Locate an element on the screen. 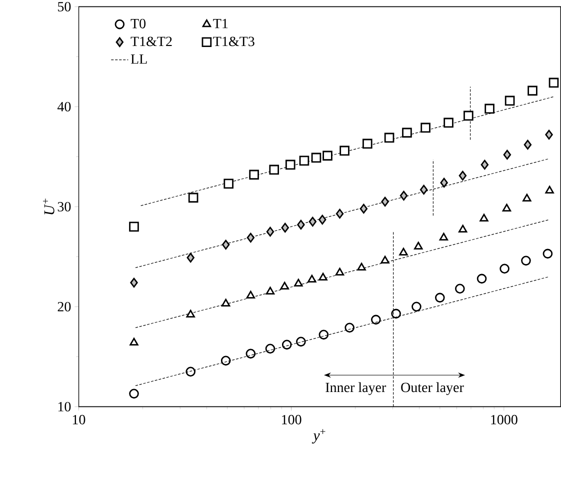 Image resolution: width=561 pixels, height=478 pixels. legend-label: T1 is located at coordinates (220, 23).